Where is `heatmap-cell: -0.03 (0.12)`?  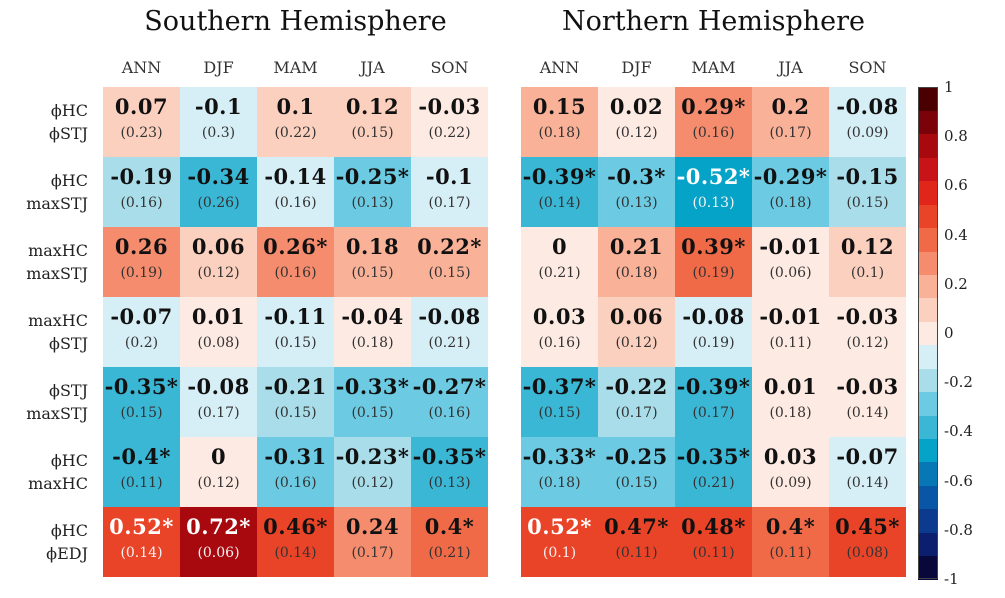
heatmap-cell: -0.03 (0.12) is located at coordinates (867, 332).